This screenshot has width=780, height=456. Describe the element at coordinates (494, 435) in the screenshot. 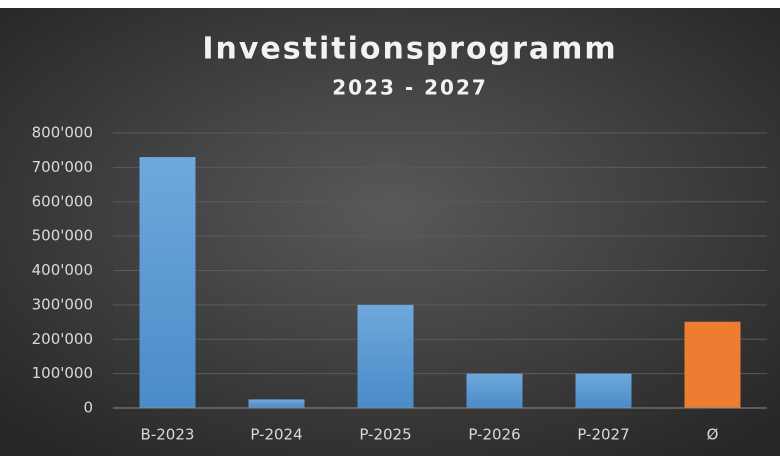

I see `x-tick-label: P-2026` at that location.